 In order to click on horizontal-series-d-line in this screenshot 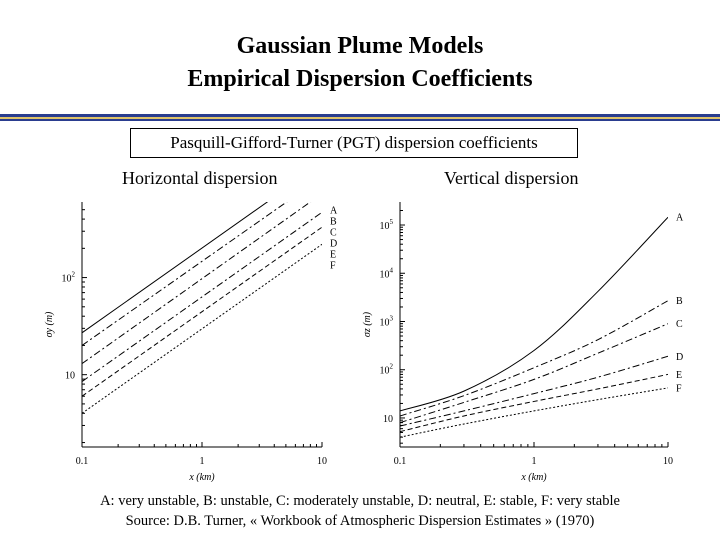, I will do `click(202, 296)`.